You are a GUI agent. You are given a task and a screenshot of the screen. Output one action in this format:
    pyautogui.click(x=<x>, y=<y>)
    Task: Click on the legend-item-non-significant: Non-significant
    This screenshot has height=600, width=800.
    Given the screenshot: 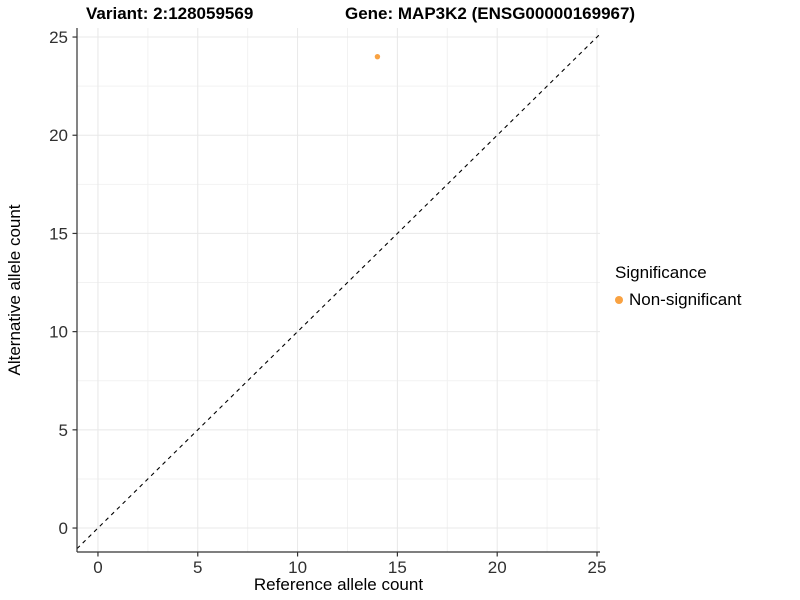 What is the action you would take?
    pyautogui.click(x=678, y=300)
    